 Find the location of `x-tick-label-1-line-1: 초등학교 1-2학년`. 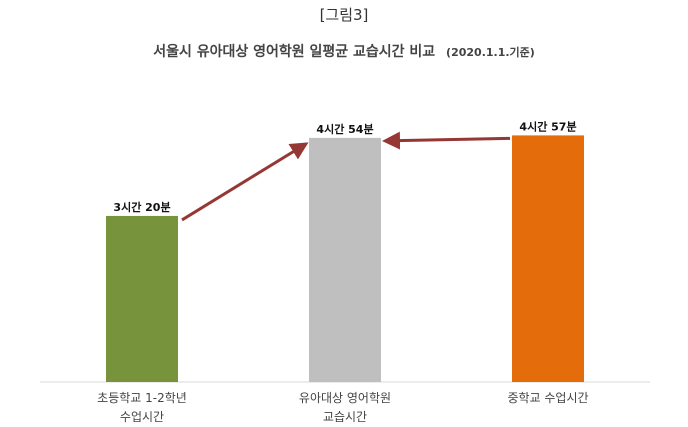

x-tick-label-1-line-1: 초등학교 1-2학년 is located at coordinates (142, 398).